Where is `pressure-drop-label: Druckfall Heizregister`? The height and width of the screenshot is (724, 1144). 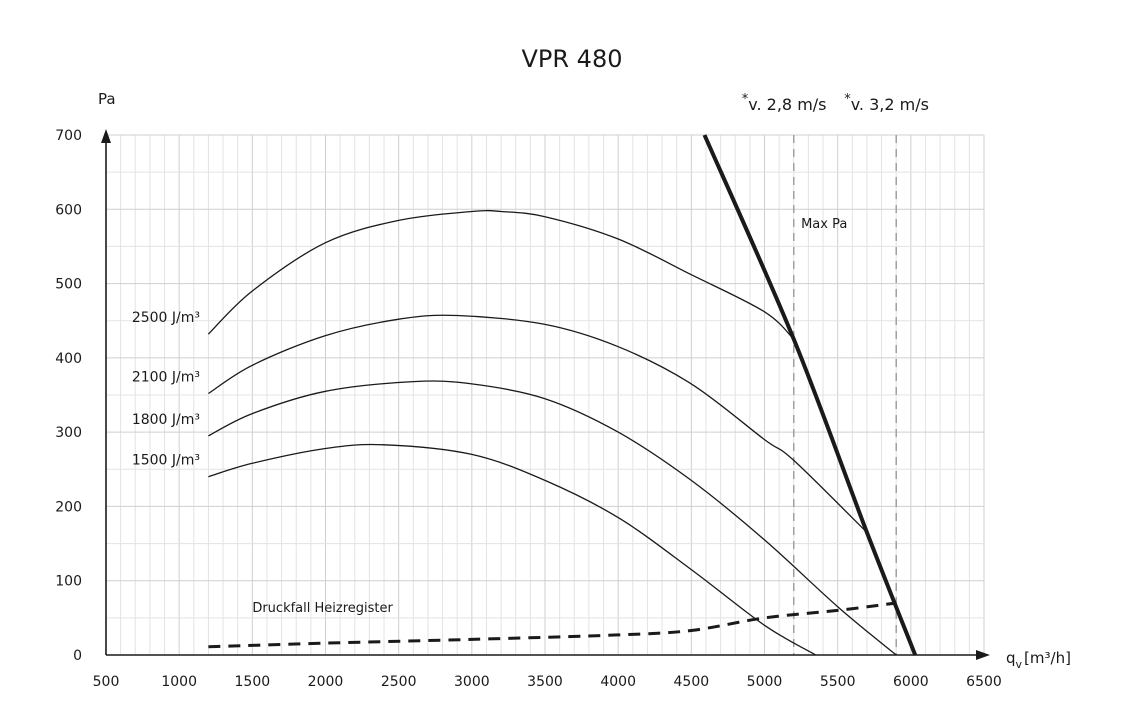 pressure-drop-label: Druckfall Heizregister is located at coordinates (322, 608).